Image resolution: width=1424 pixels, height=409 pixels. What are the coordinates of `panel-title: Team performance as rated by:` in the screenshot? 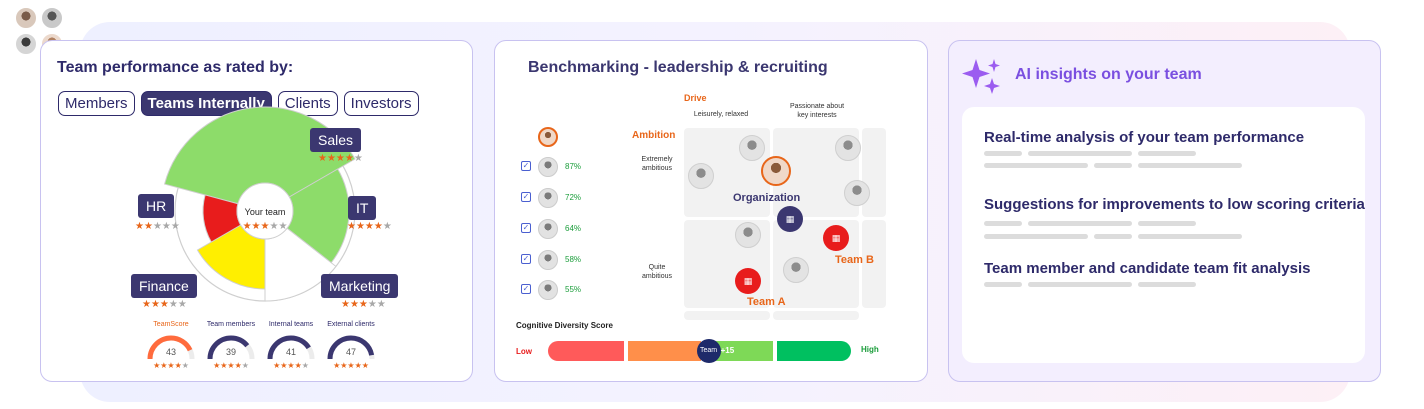 It's located at (175, 67).